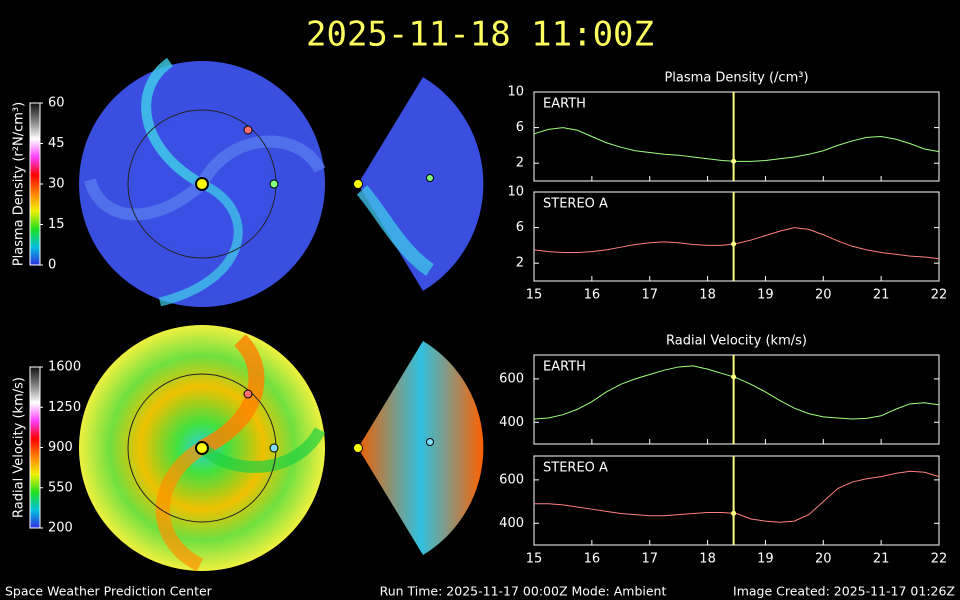 Image resolution: width=960 pixels, height=600 pixels. Describe the element at coordinates (56, 184) in the screenshot. I see `colorbar-tick-label: 30` at that location.